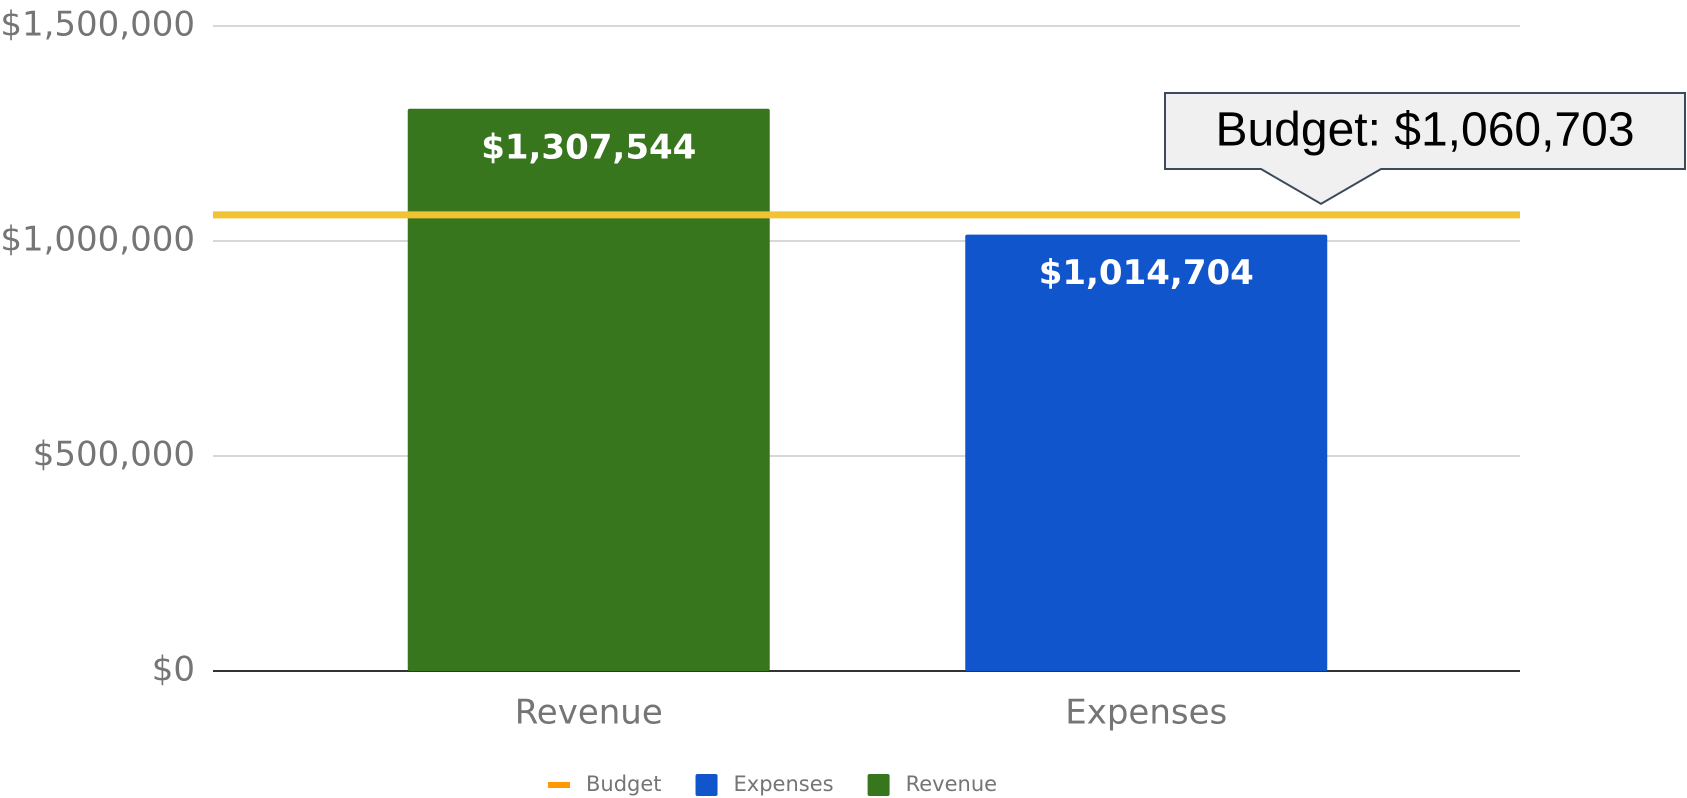 The width and height of the screenshot is (1687, 798). I want to click on y-tick-label: $0, so click(173, 670).